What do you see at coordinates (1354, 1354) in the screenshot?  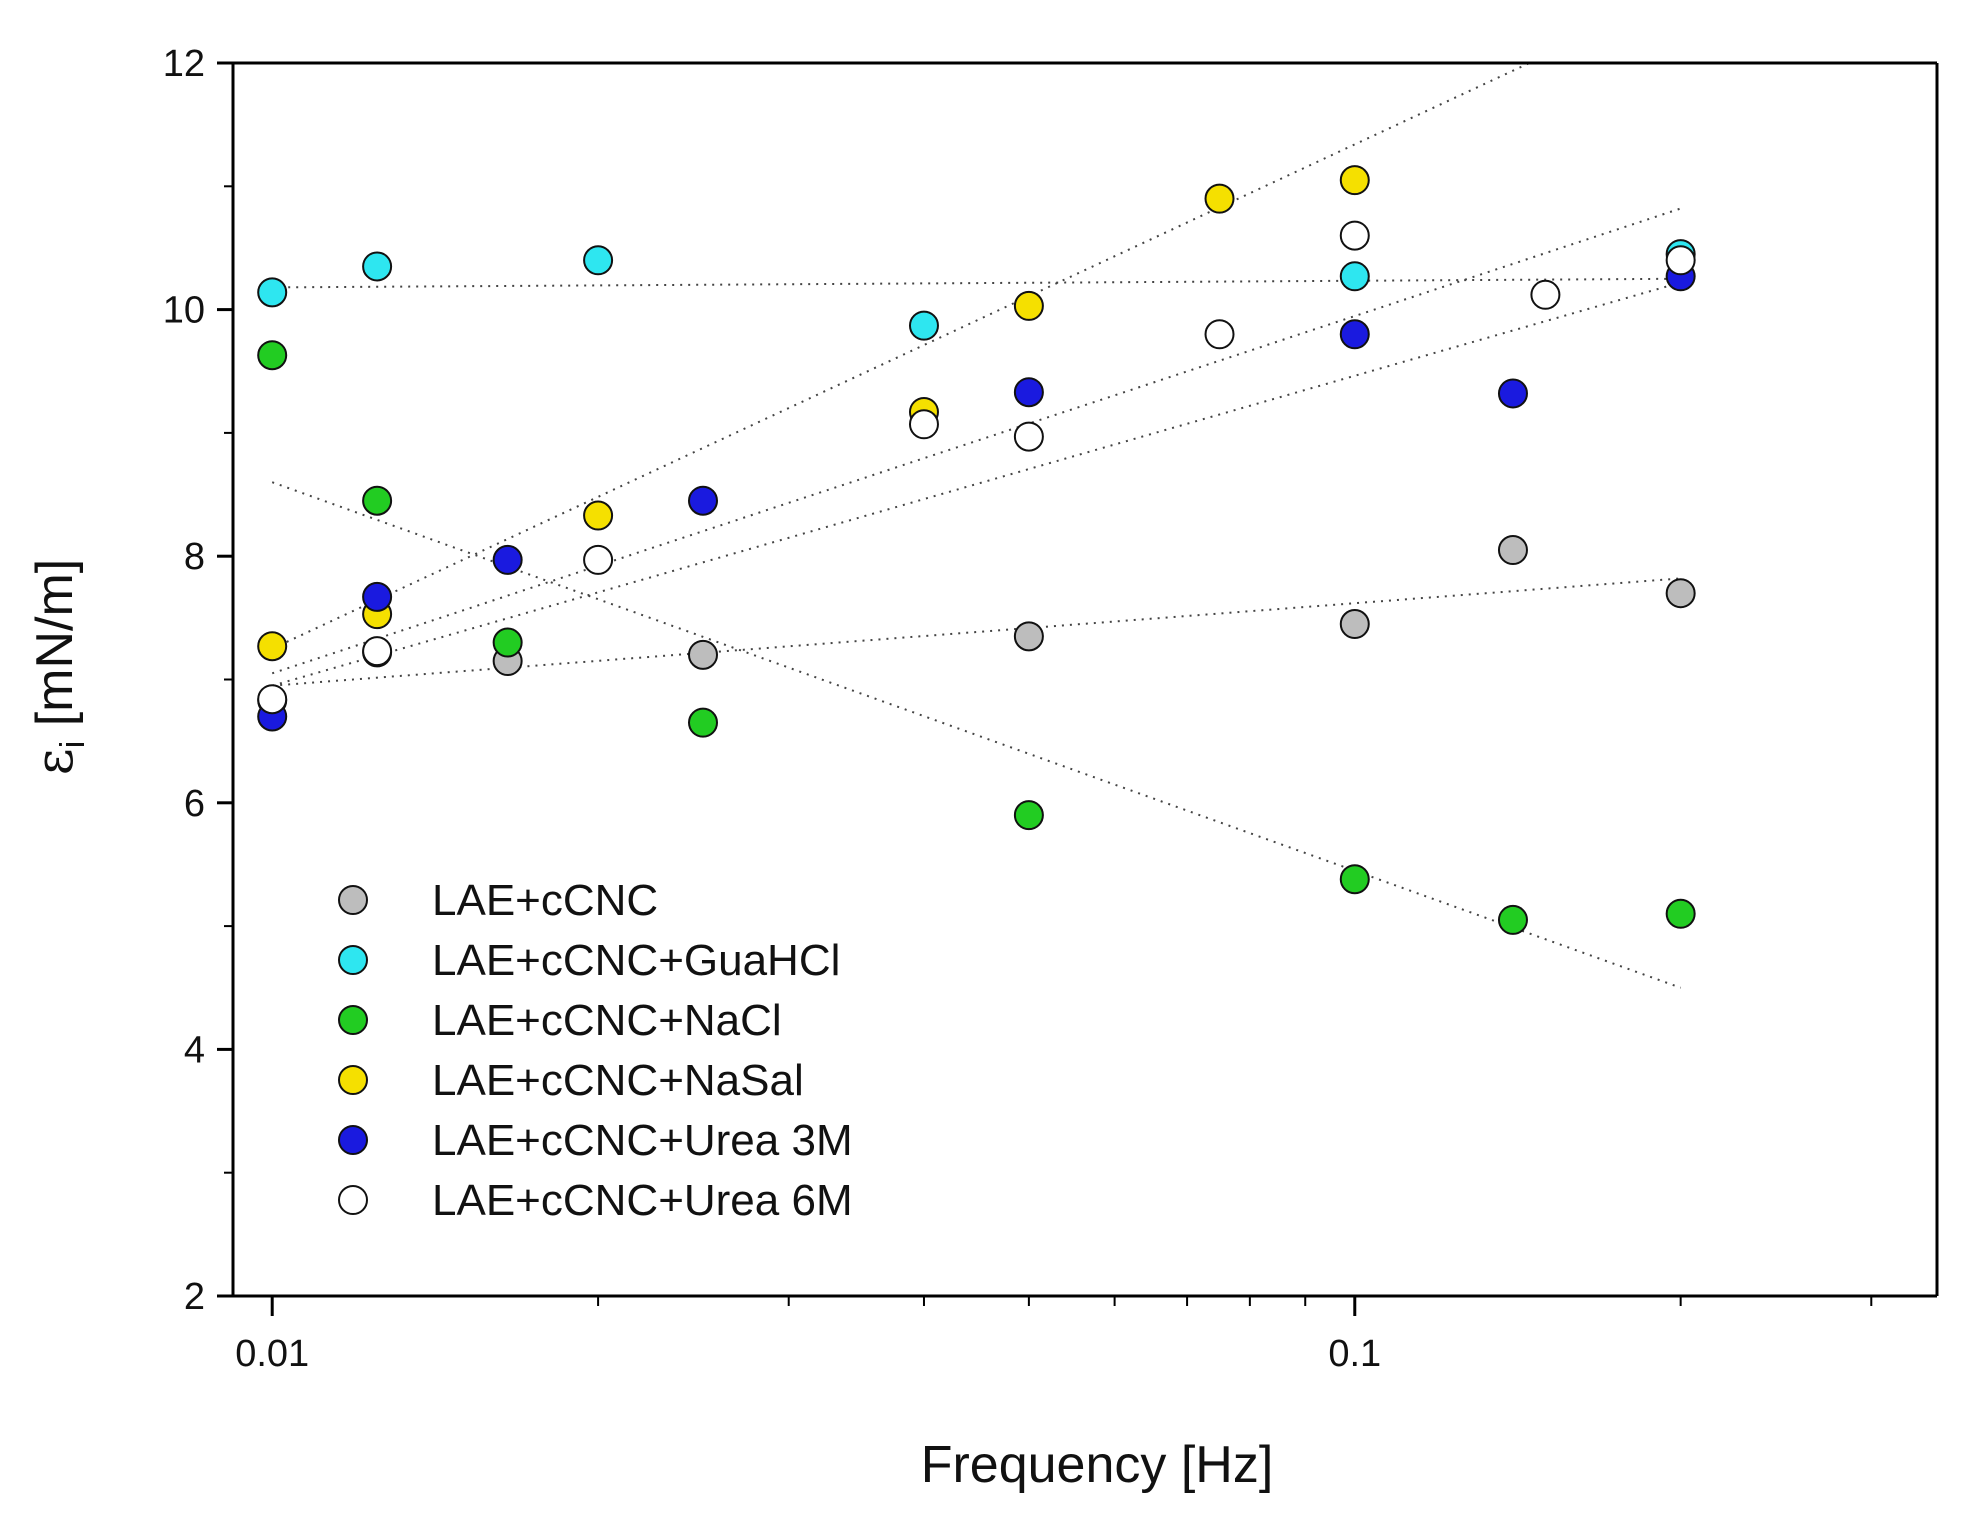 I see `x-tick-label: 0.1` at bounding box center [1354, 1354].